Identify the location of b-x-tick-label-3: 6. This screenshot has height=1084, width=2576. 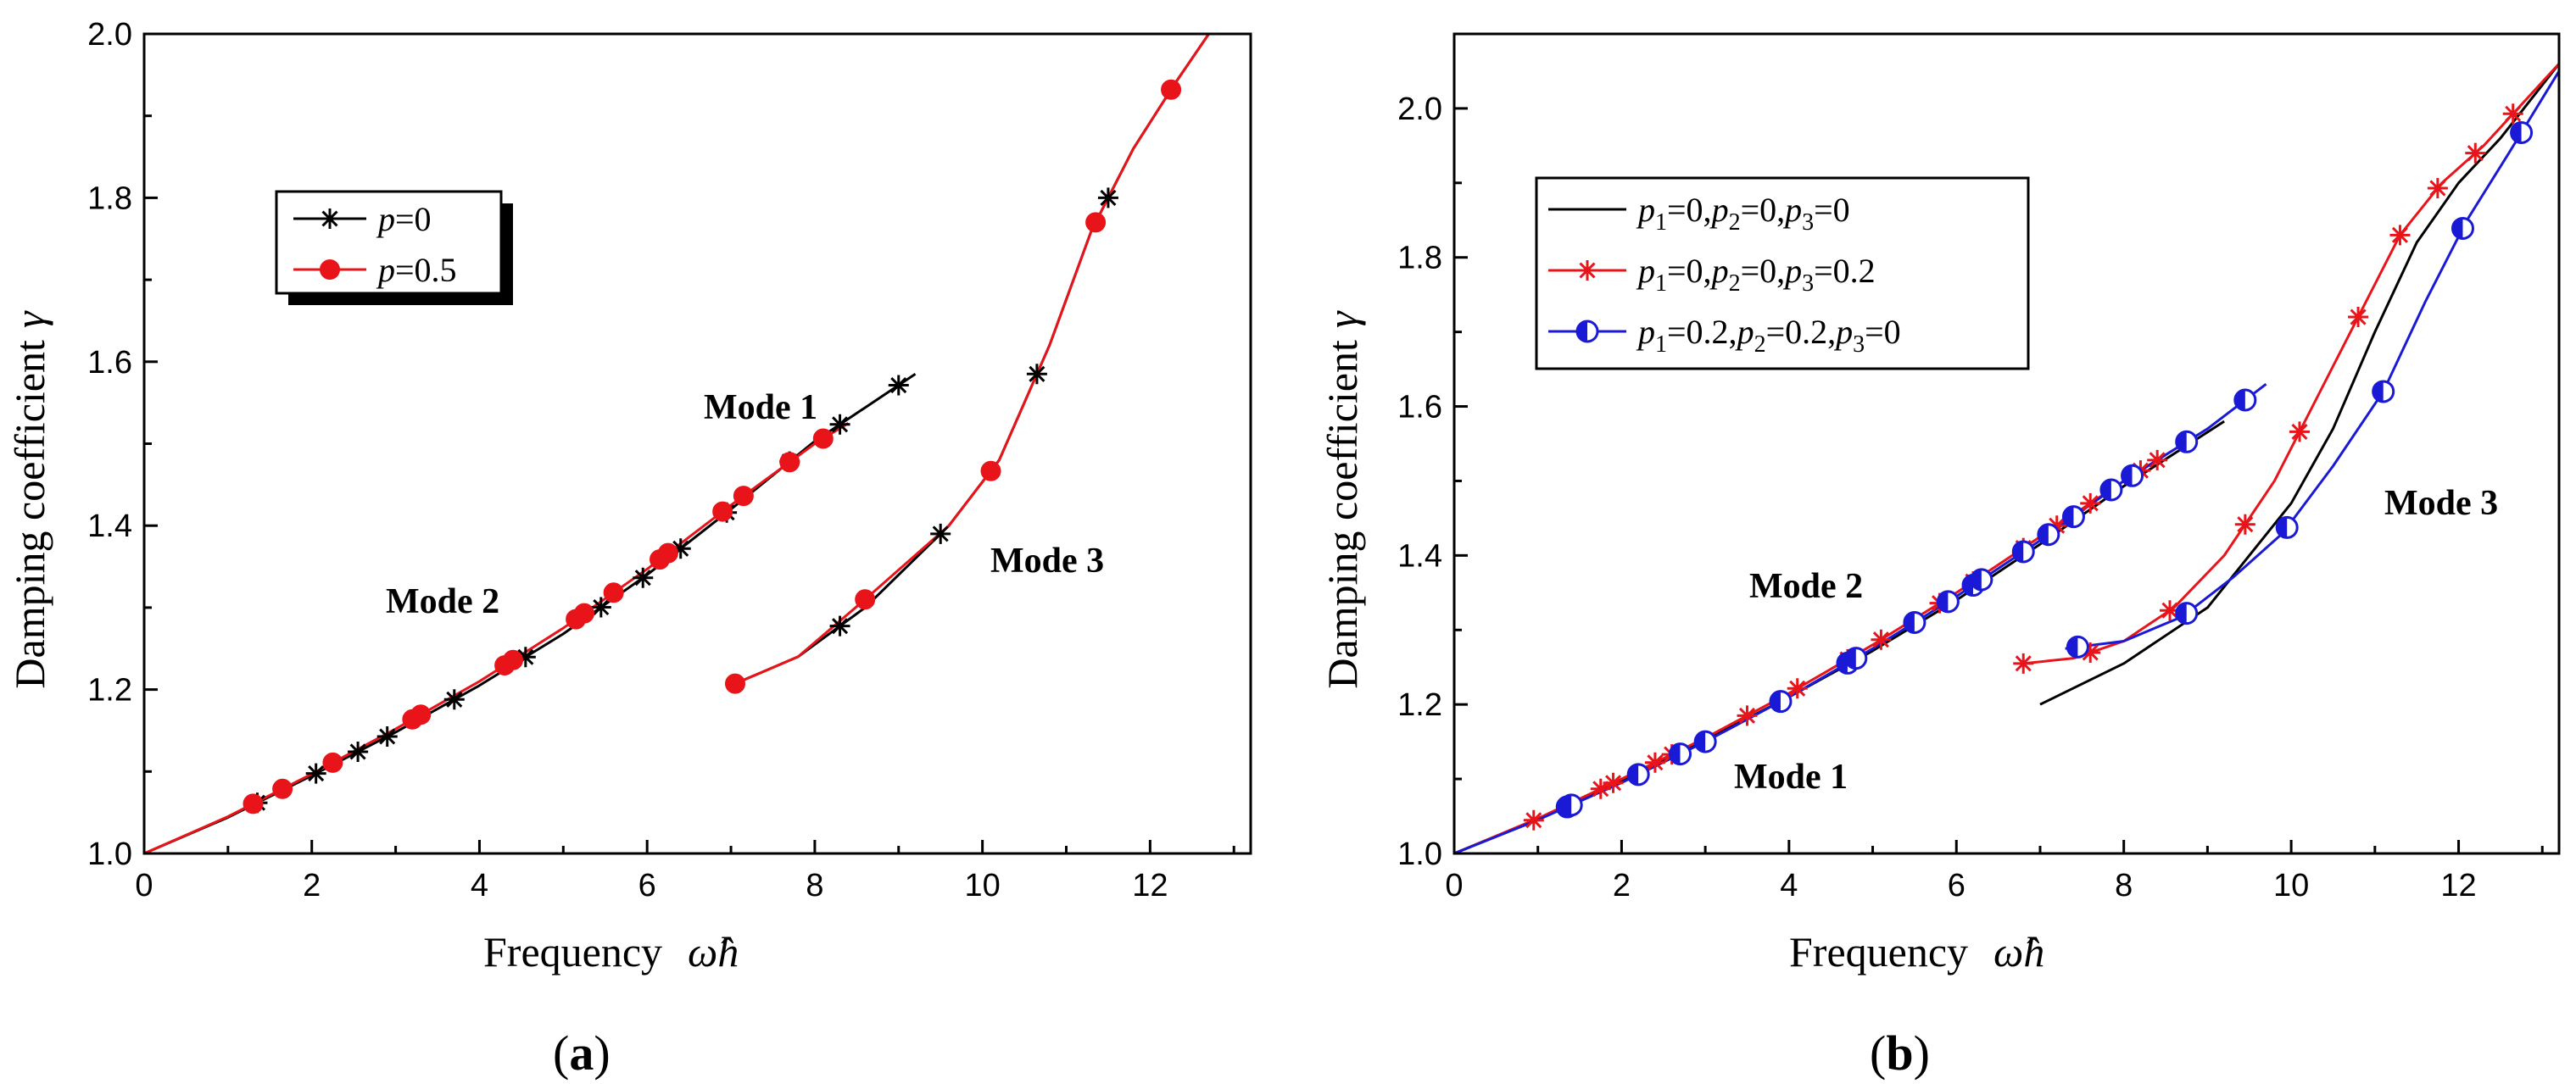
(1956, 885).